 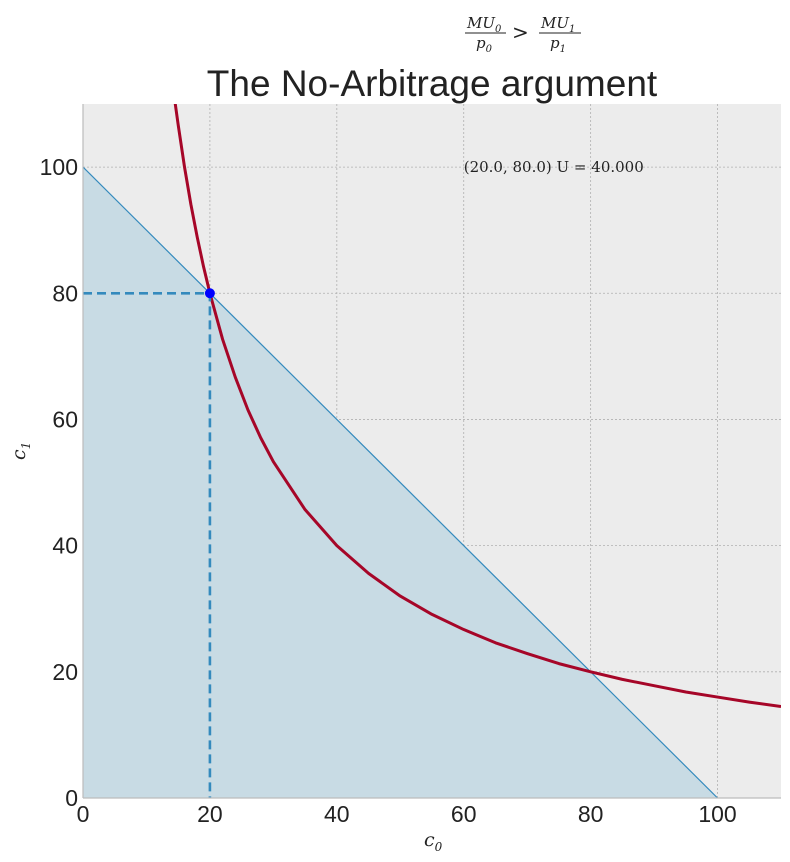 What do you see at coordinates (484, 24) in the screenshot?
I see `header-formula-lhs-numerator: MU0` at bounding box center [484, 24].